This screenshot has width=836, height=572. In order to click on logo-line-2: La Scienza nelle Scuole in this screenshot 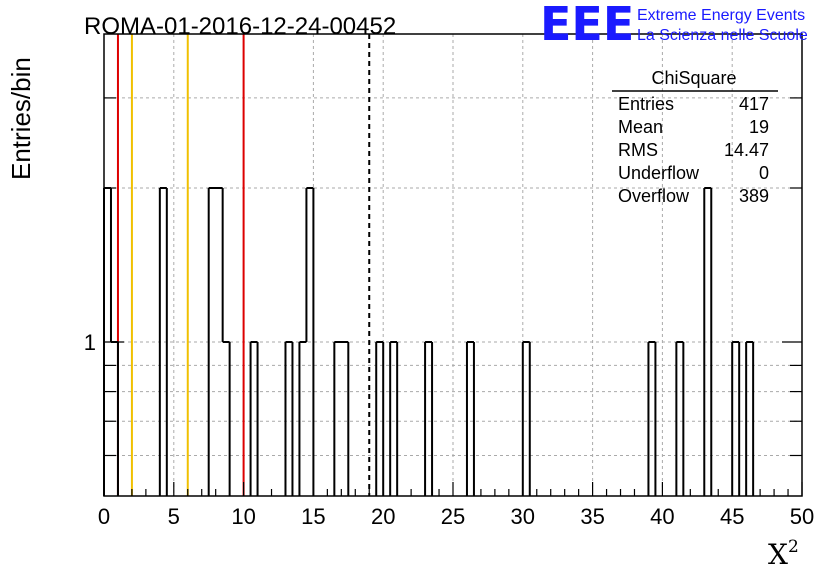, I will do `click(722, 35)`.